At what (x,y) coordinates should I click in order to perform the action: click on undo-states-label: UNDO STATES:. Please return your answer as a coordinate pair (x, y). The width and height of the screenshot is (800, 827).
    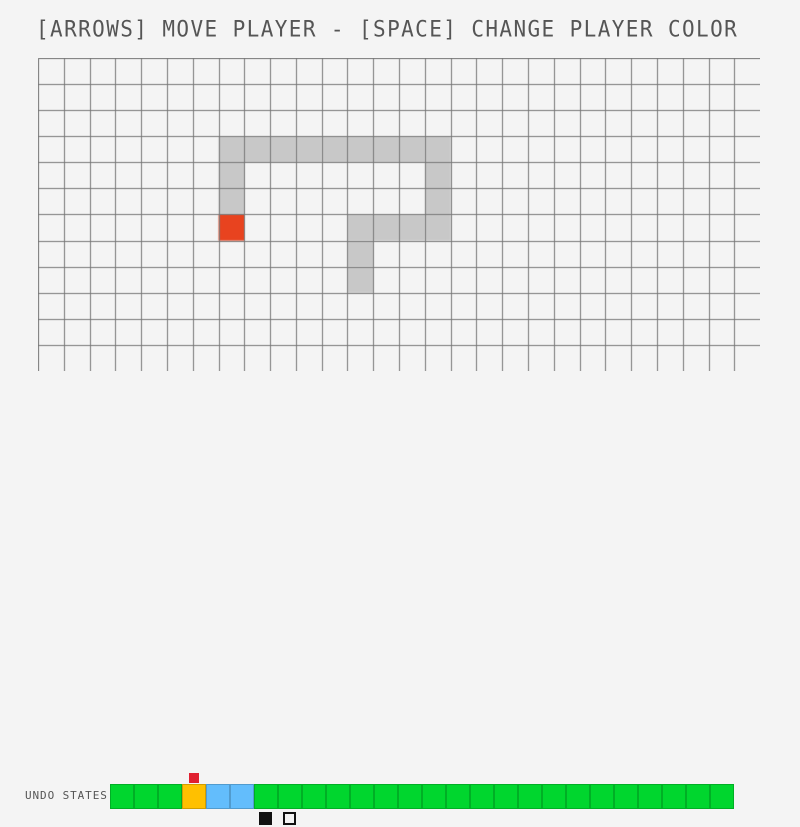
    Looking at the image, I should click on (70, 795).